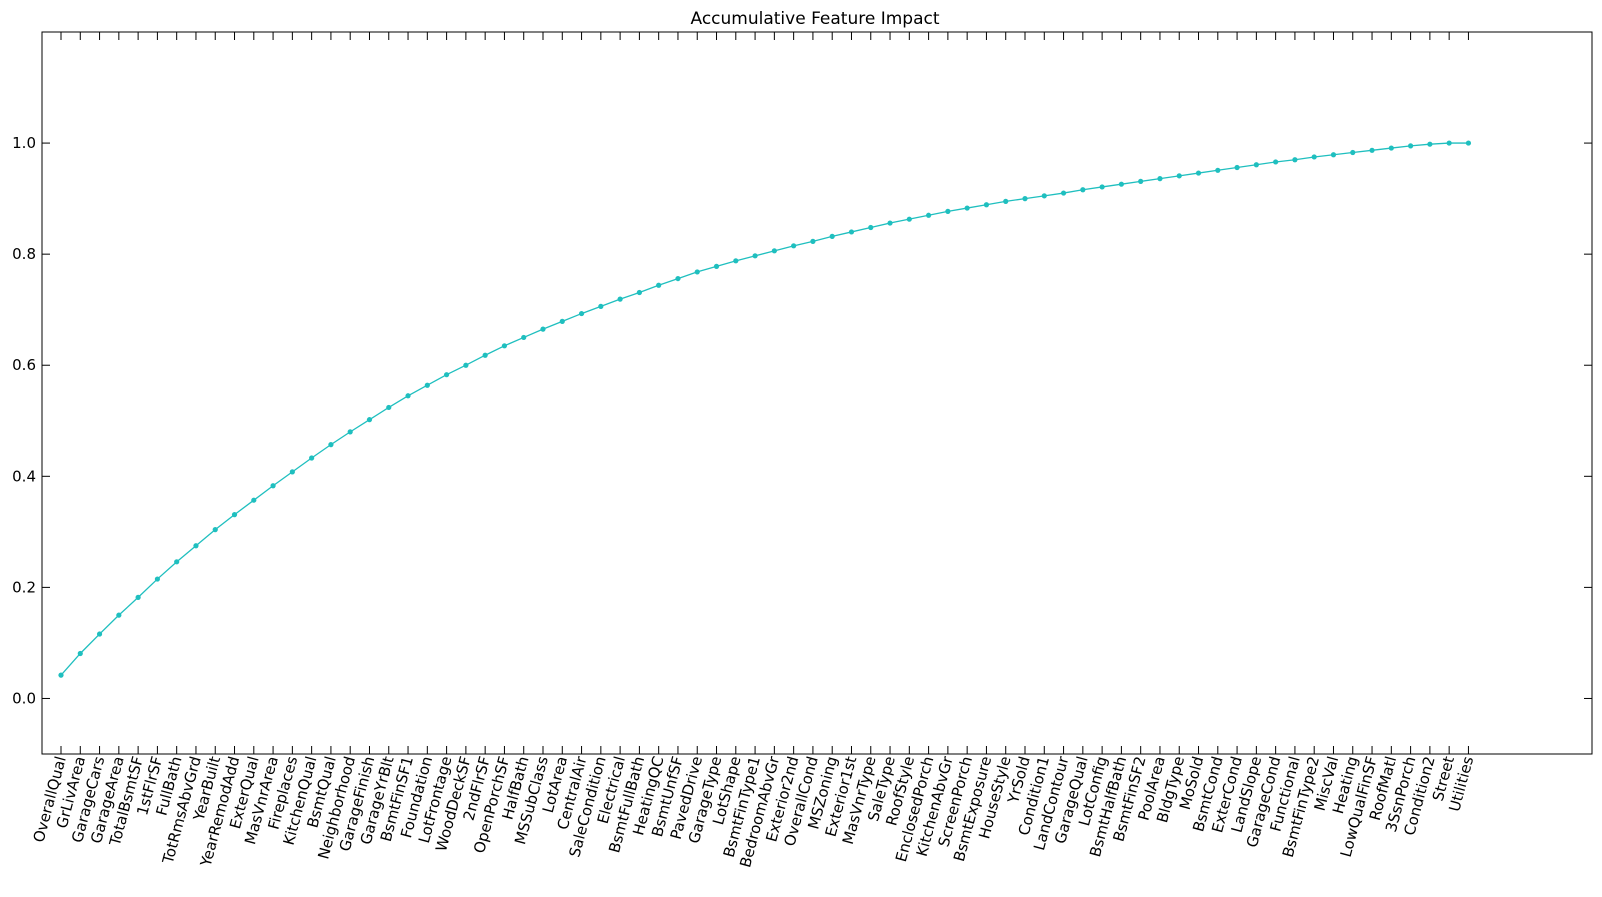 This screenshot has width=1602, height=897. What do you see at coordinates (24, 587) in the screenshot?
I see `y-tick-label: 0.2` at bounding box center [24, 587].